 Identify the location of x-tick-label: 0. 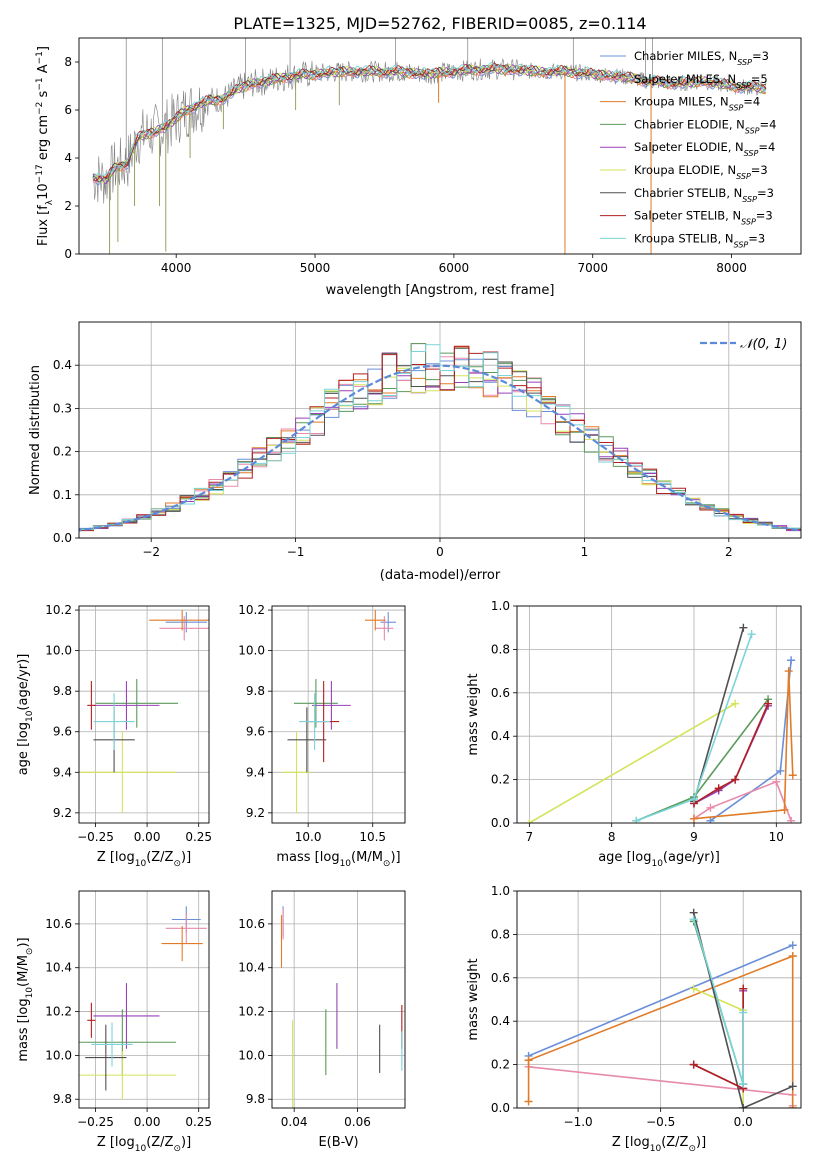
(440, 552).